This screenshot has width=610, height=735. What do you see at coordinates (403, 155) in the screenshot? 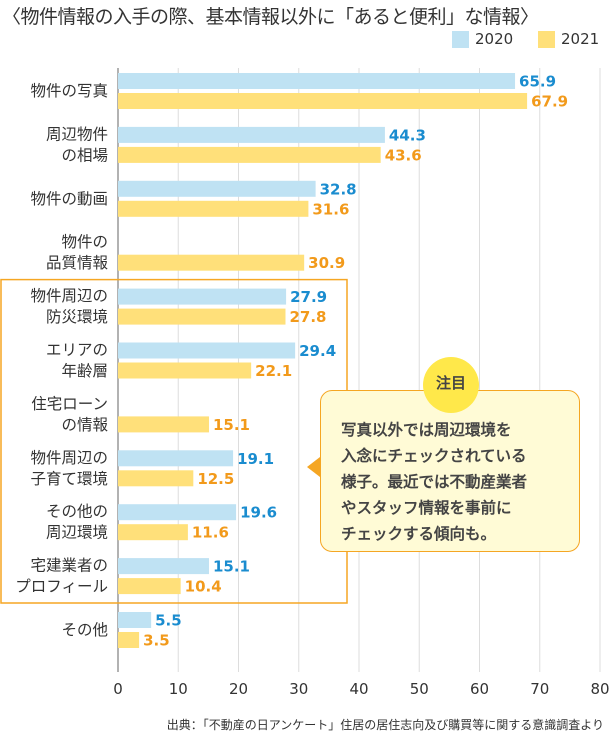
I see `data-label: 43.6` at bounding box center [403, 155].